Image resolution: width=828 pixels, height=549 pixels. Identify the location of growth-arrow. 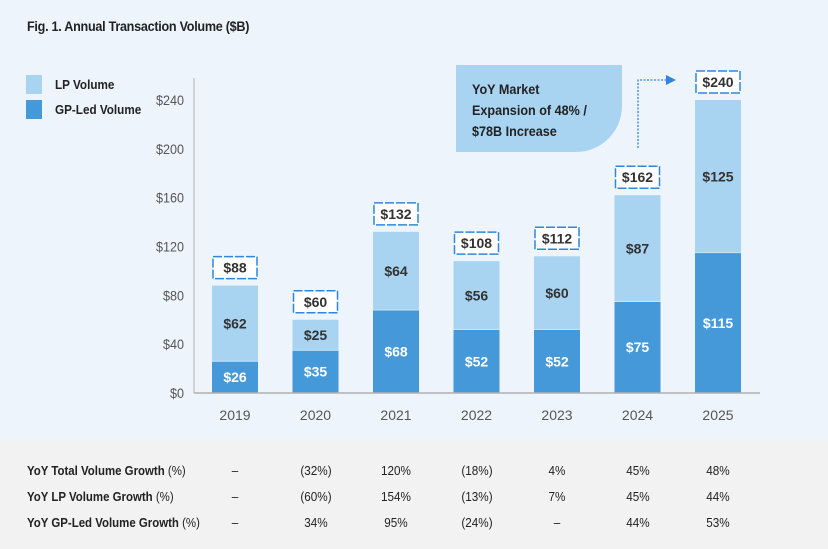
(656, 111).